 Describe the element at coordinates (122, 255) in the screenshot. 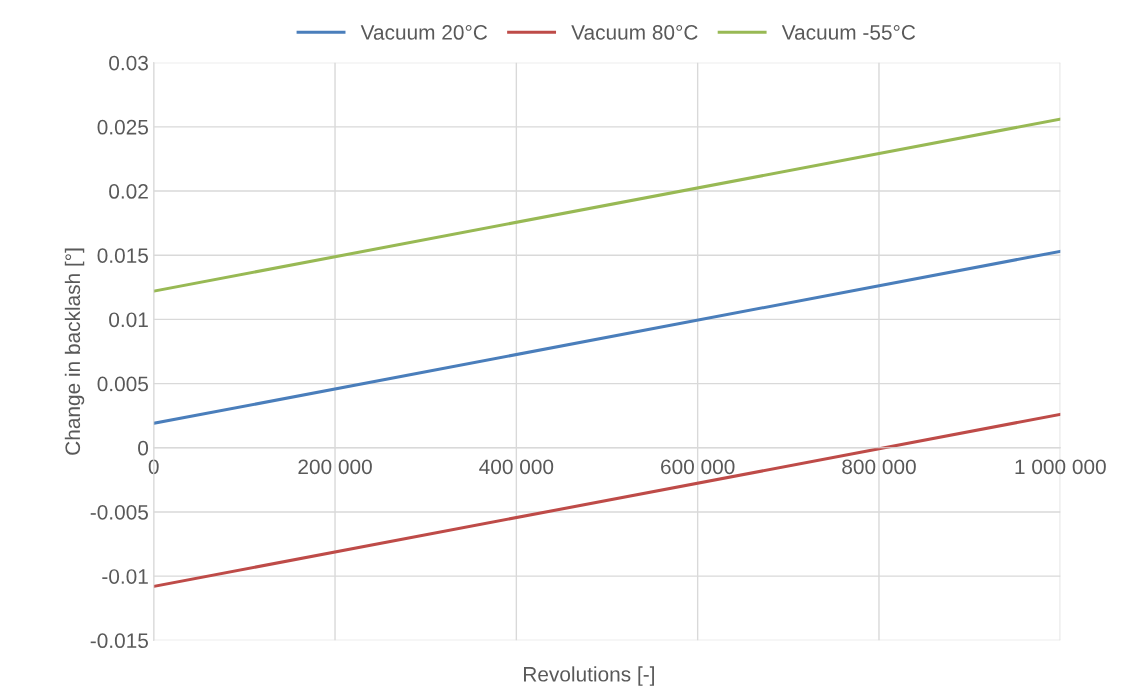

I see `y-tick-label: 0.015` at that location.